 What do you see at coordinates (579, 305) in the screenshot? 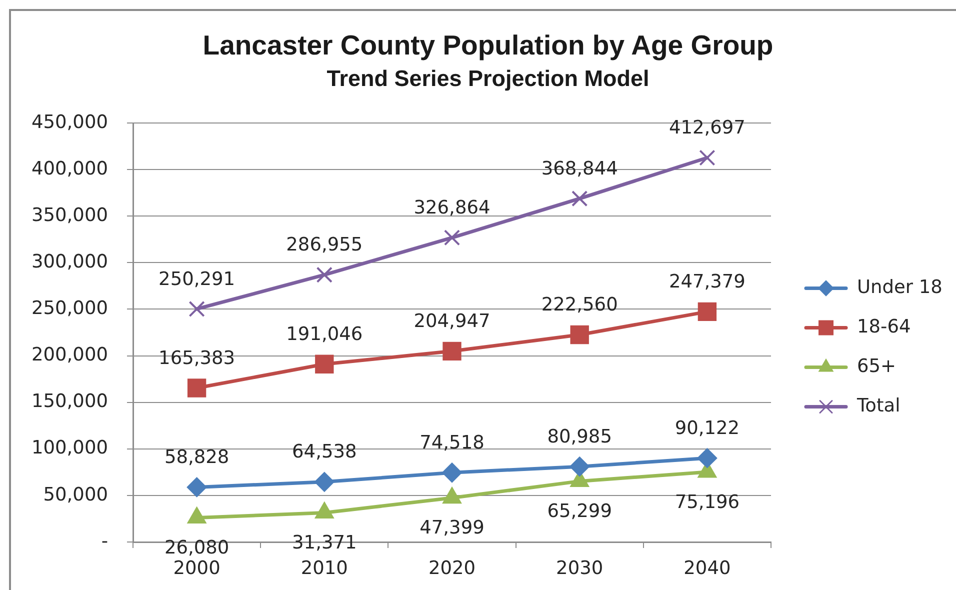
I see `data-label: 222,560` at bounding box center [579, 305].